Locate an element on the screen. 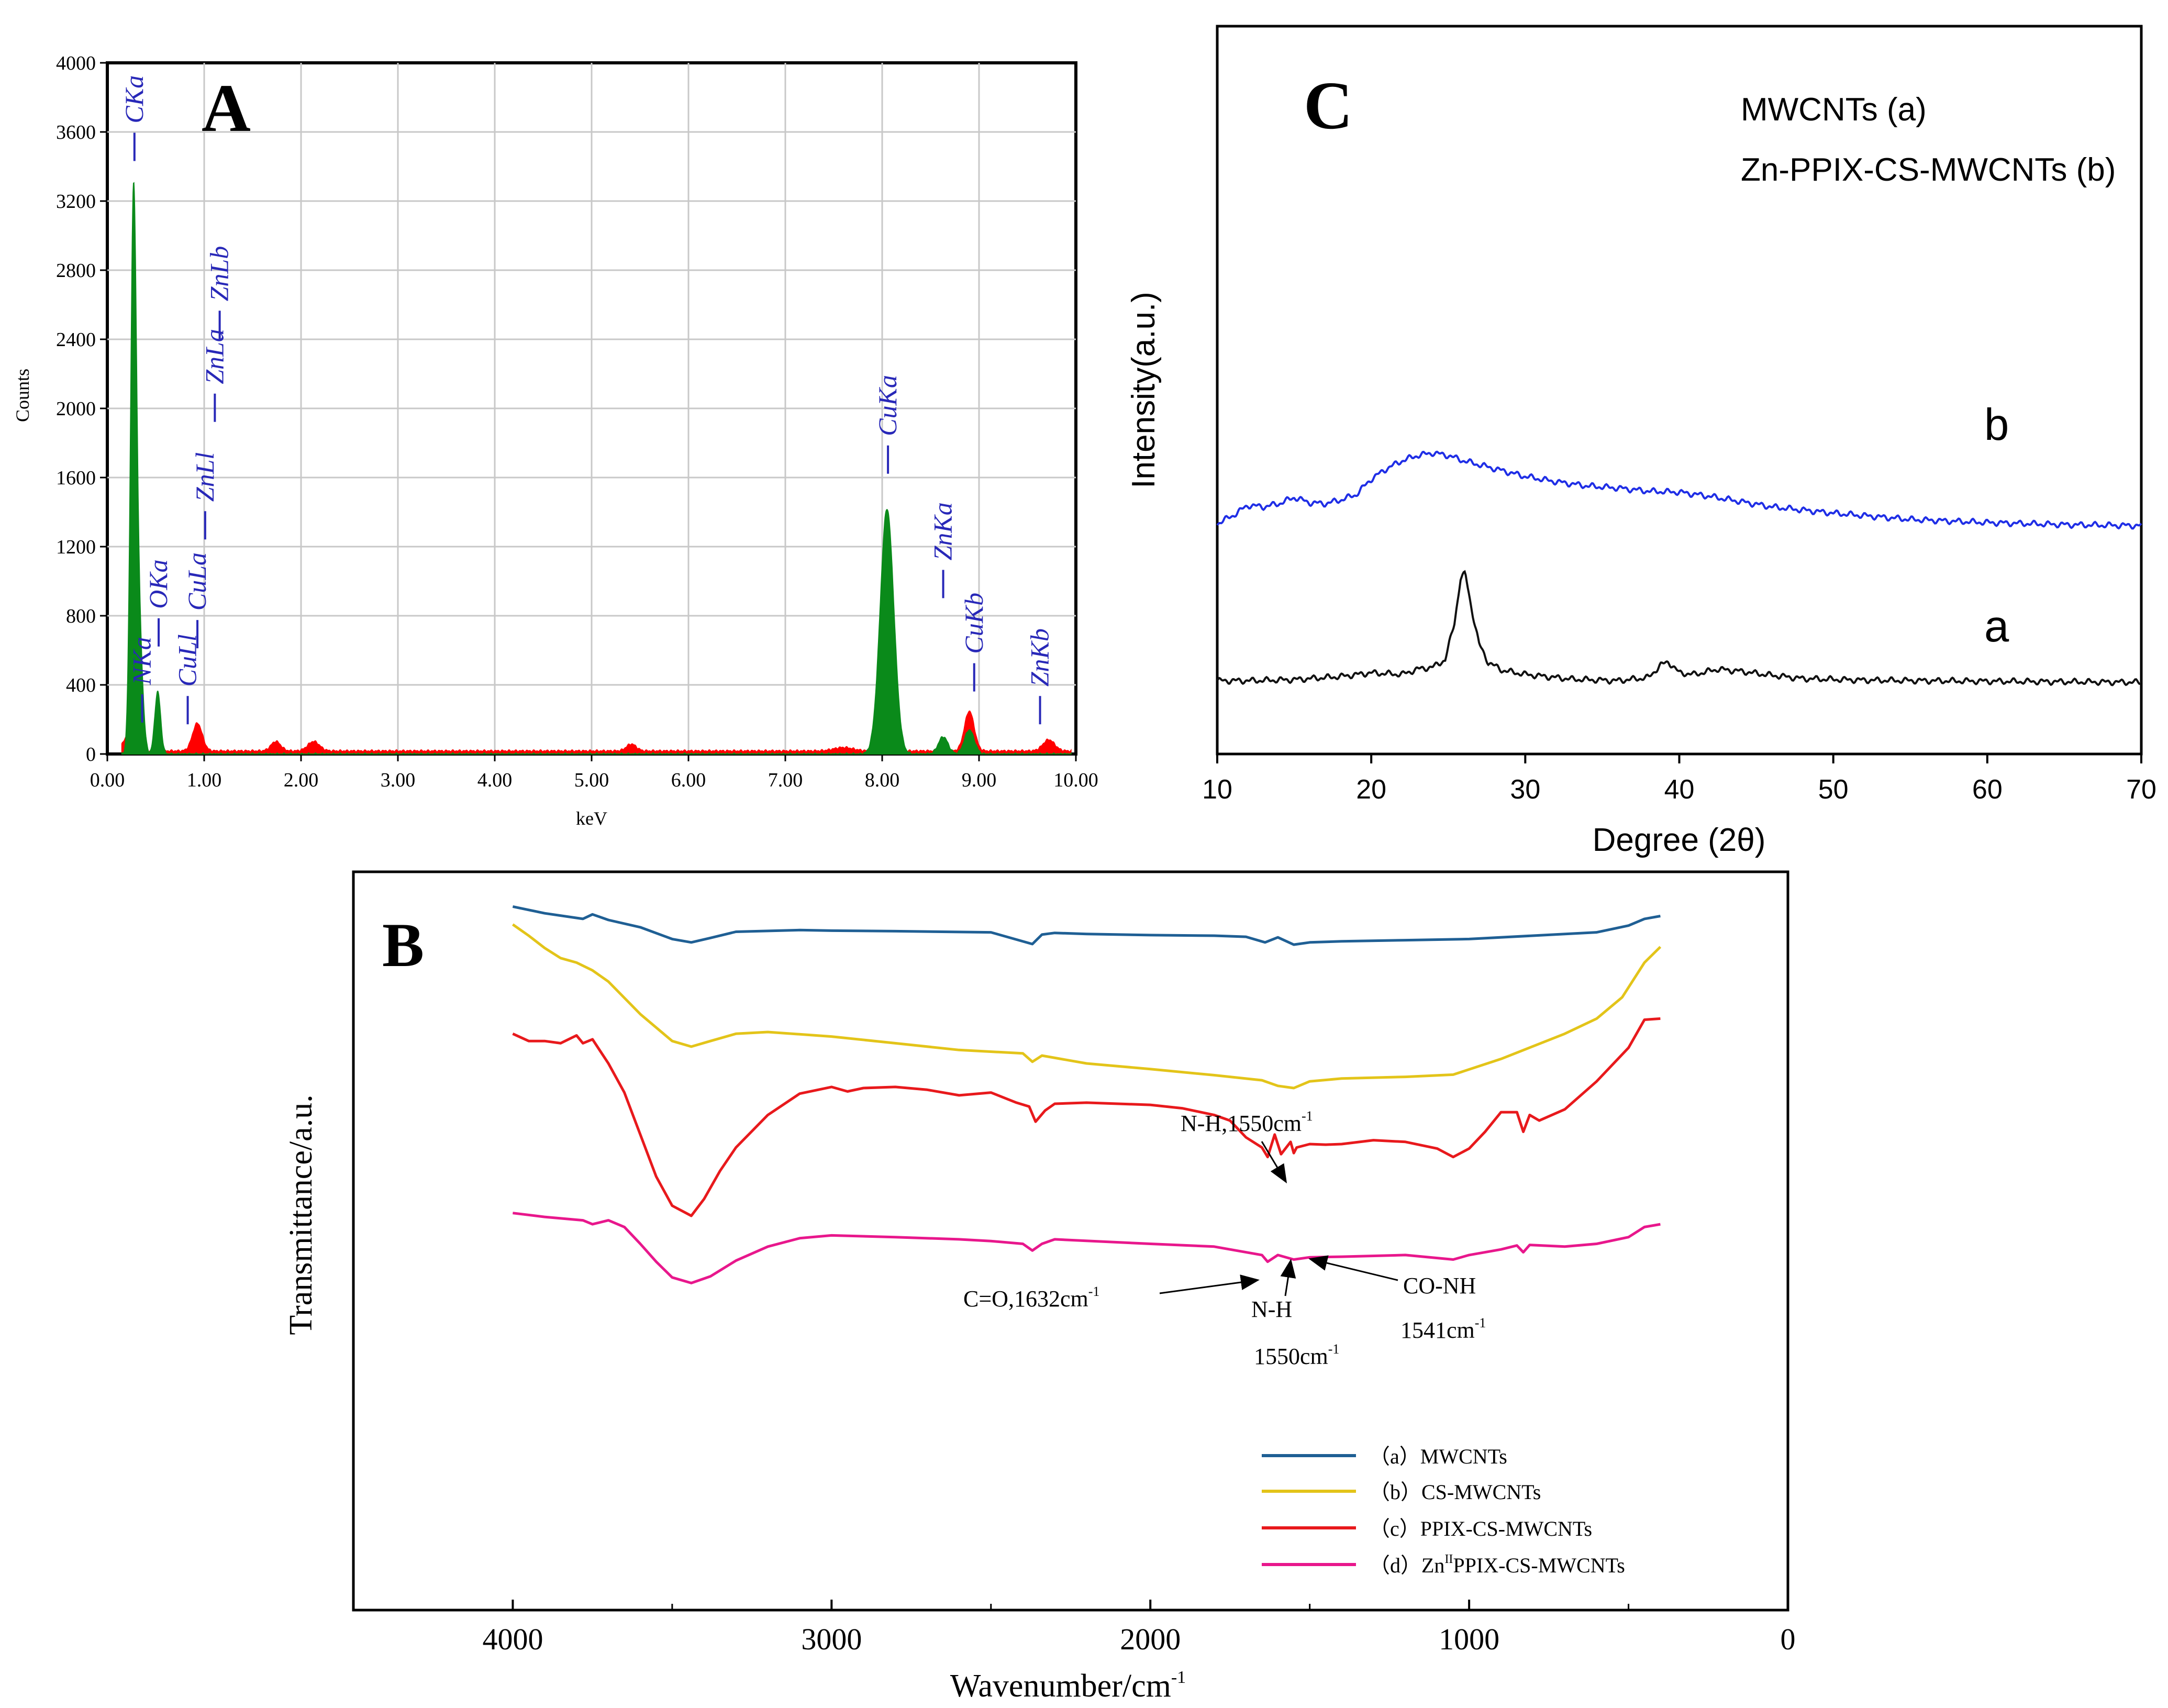 This screenshot has width=2168, height=1708. panel-a-spectrum is located at coordinates (596, 469).